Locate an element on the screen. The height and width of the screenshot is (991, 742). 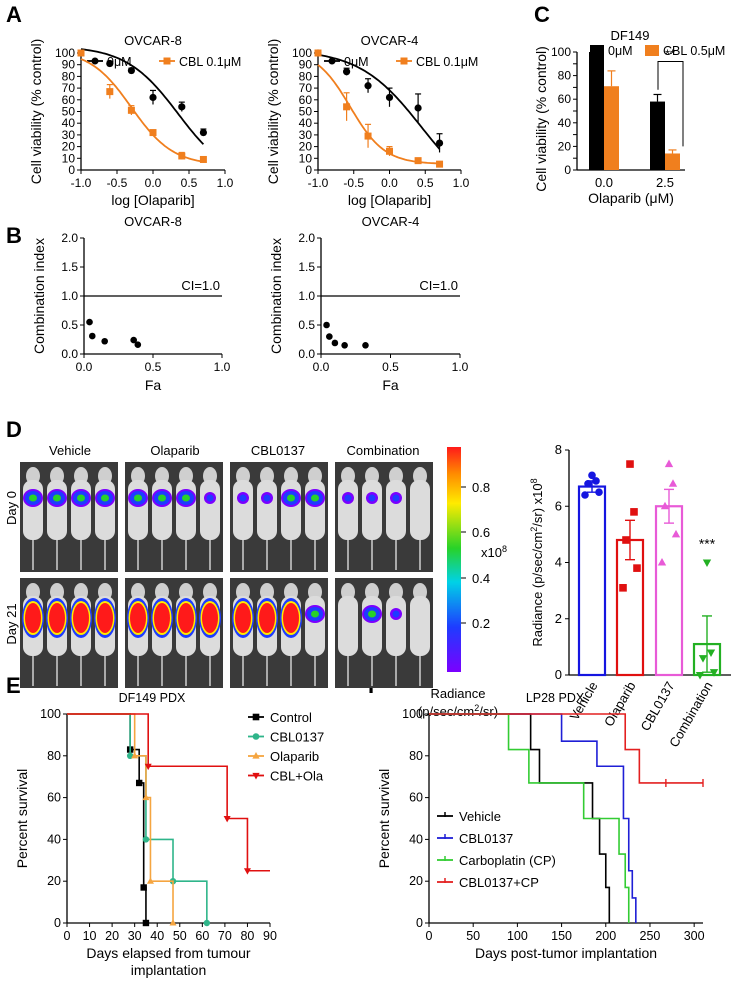
x-tick-label: Olaparib is located at coordinates (620, 704).